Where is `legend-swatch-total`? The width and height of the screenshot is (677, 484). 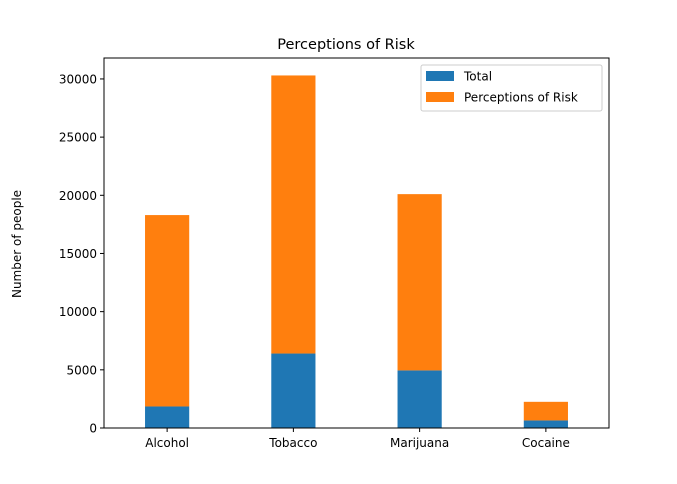
legend-swatch-total is located at coordinates (440, 76).